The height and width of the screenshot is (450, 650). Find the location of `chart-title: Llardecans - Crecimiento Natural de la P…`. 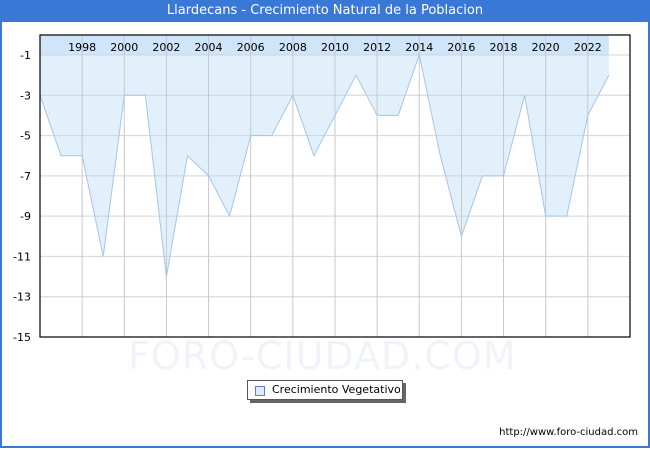

chart-title: Llardecans - Crecimiento Natural de la P… is located at coordinates (325, 11).